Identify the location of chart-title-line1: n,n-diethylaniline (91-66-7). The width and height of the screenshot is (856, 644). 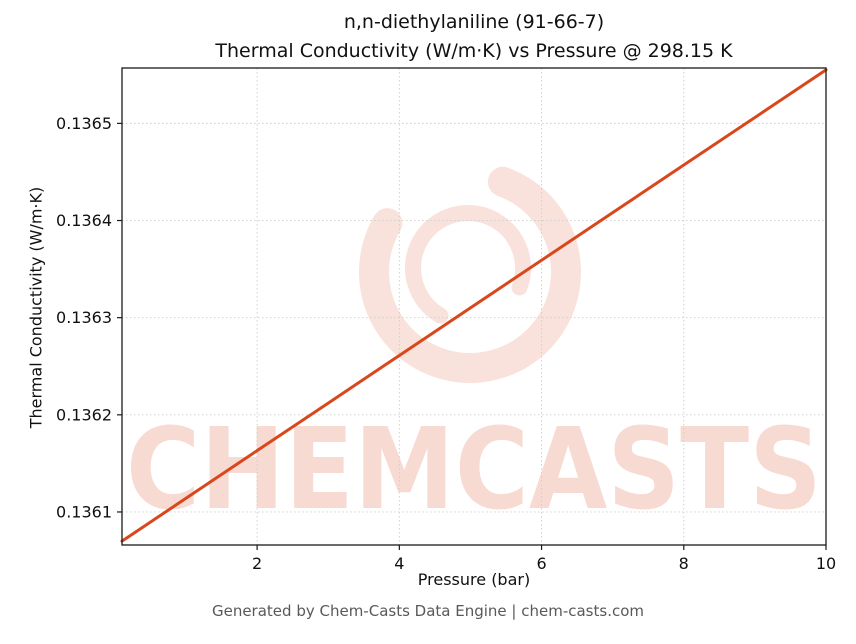
(474, 22).